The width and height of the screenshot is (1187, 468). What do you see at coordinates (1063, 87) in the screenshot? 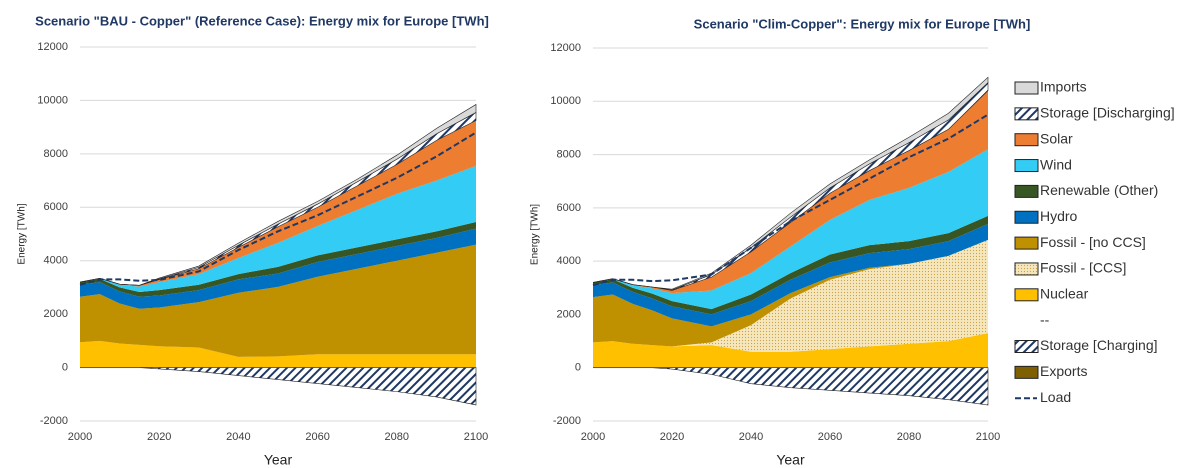
I see `legend-label: Imports` at bounding box center [1063, 87].